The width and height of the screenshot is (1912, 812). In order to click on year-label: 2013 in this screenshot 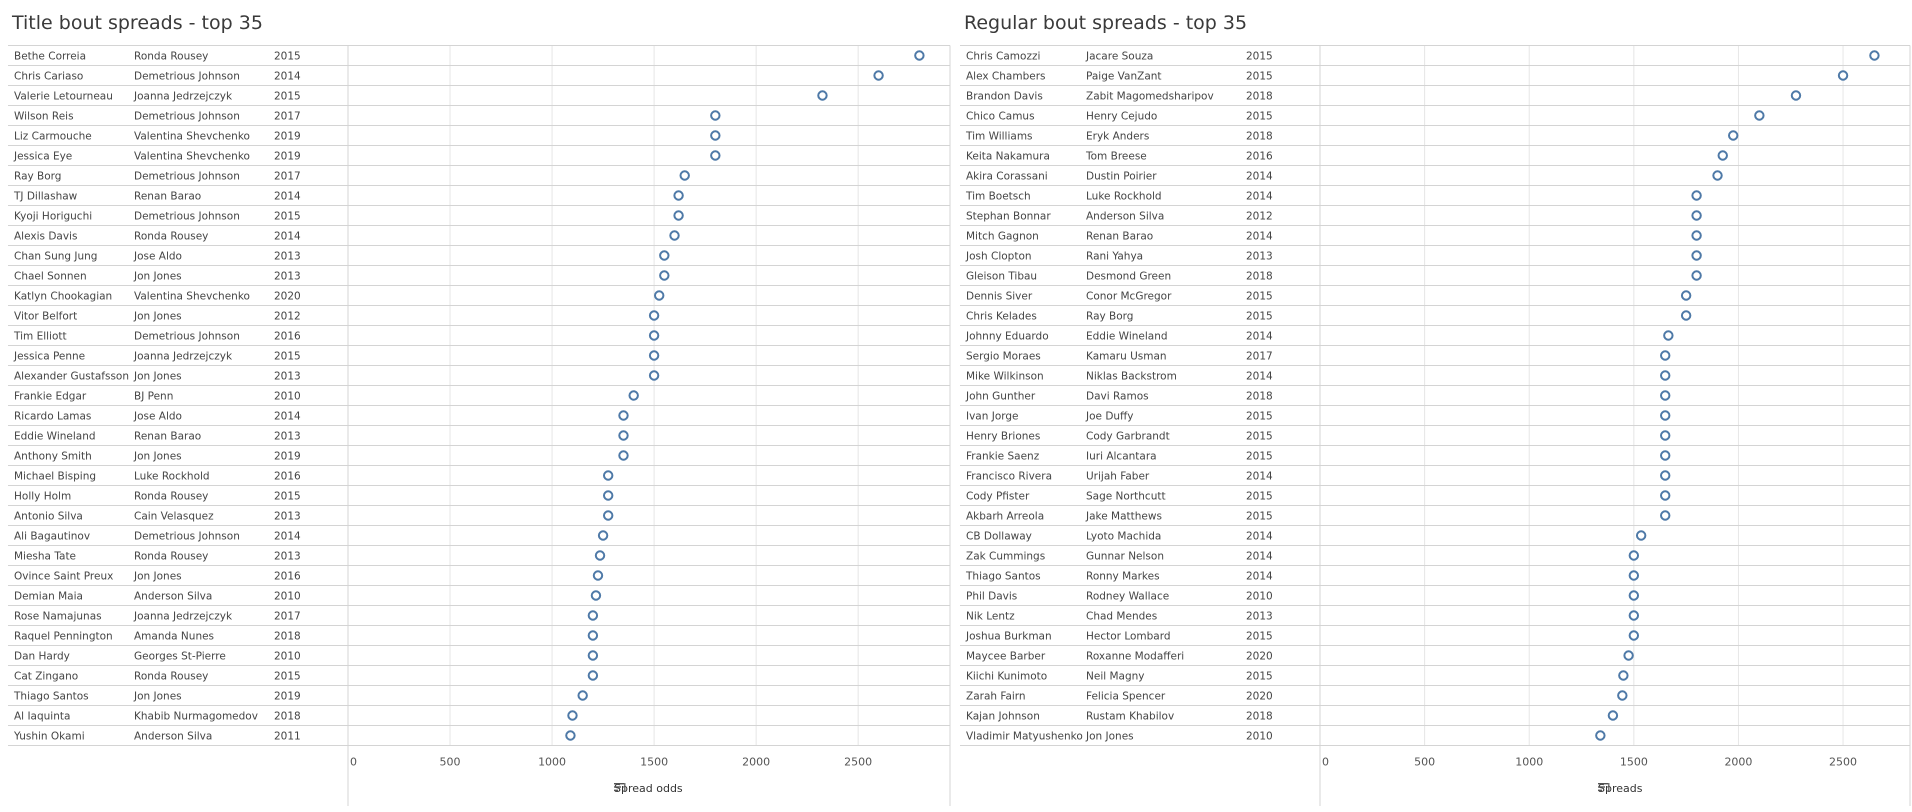, I will do `click(1259, 617)`.